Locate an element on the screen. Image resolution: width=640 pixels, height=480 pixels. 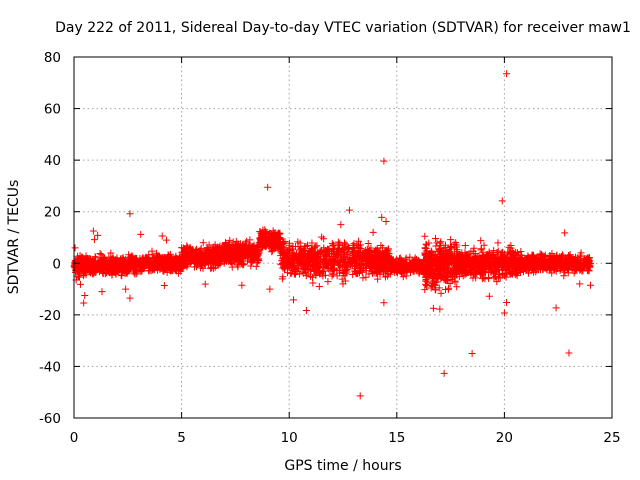
y-tick-label: -60 is located at coordinates (50, 419).